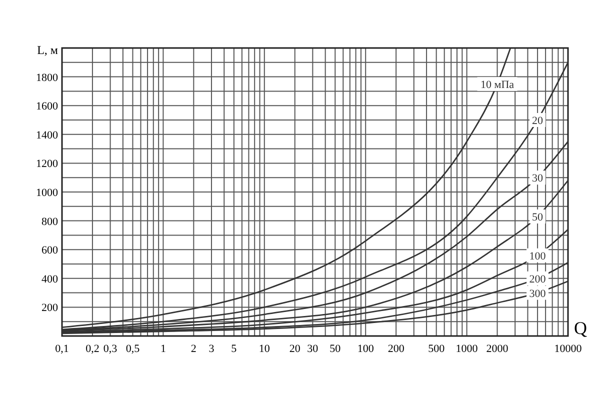 Image resolution: width=608 pixels, height=396 pixels. I want to click on y-tick-label: 1600, so click(47, 106).